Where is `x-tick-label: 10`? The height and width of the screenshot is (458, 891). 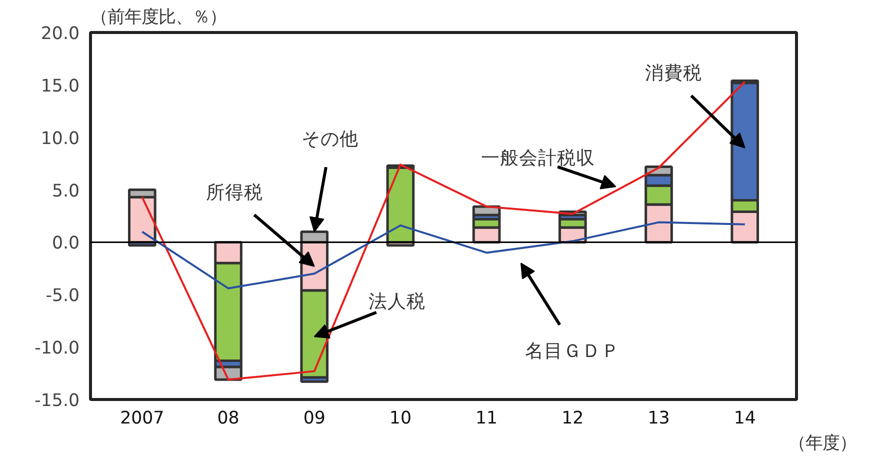
x-tick-label: 10 is located at coordinates (400, 418).